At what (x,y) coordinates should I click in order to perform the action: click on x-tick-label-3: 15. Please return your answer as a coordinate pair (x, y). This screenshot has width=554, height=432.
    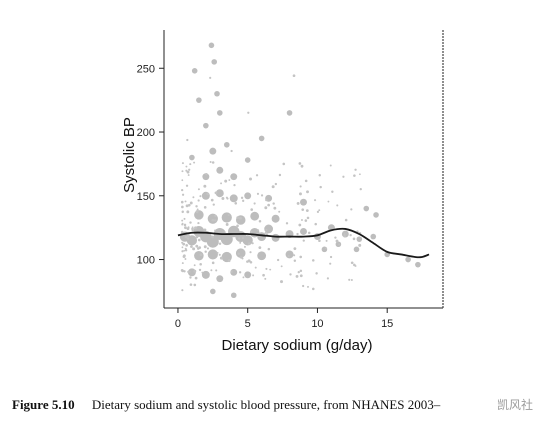
    Looking at the image, I should click on (387, 324).